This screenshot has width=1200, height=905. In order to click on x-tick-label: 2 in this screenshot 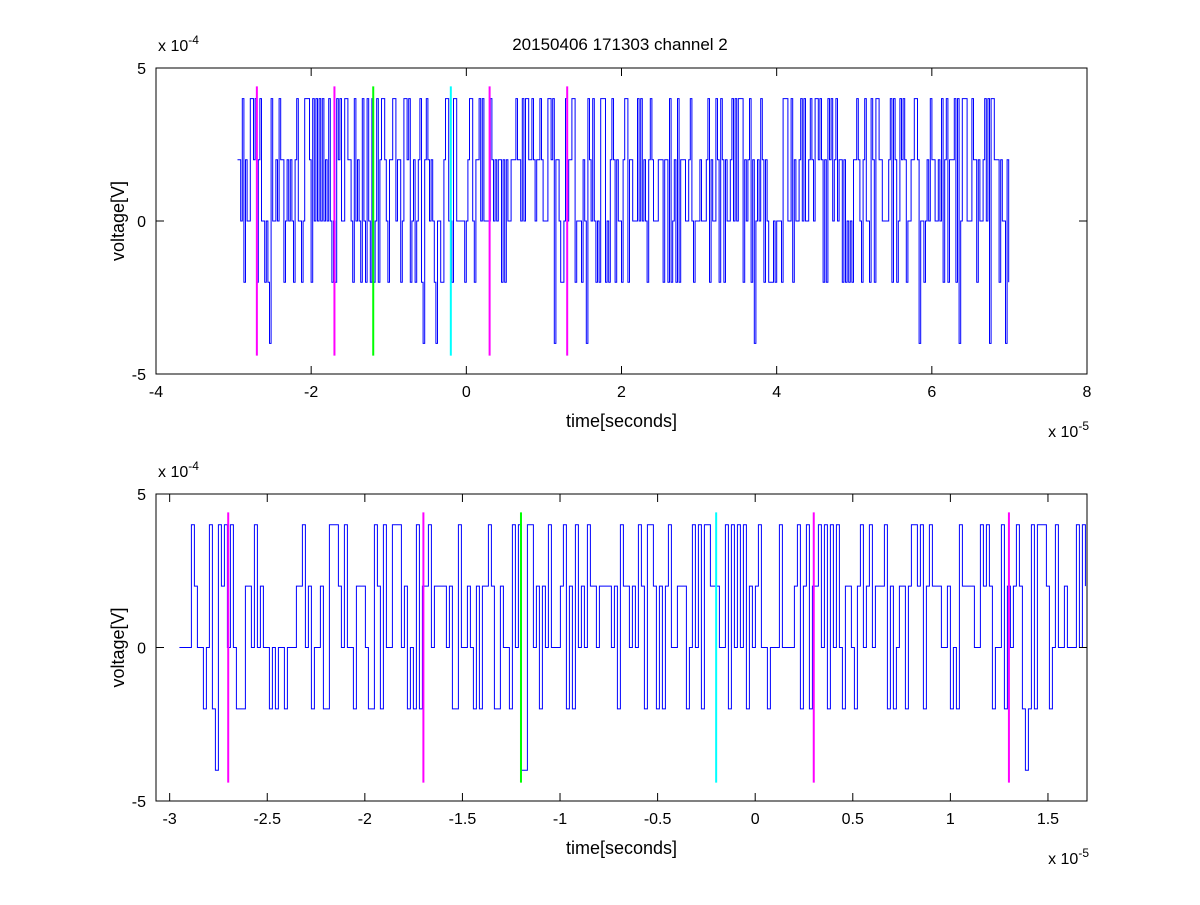, I will do `click(621, 392)`.